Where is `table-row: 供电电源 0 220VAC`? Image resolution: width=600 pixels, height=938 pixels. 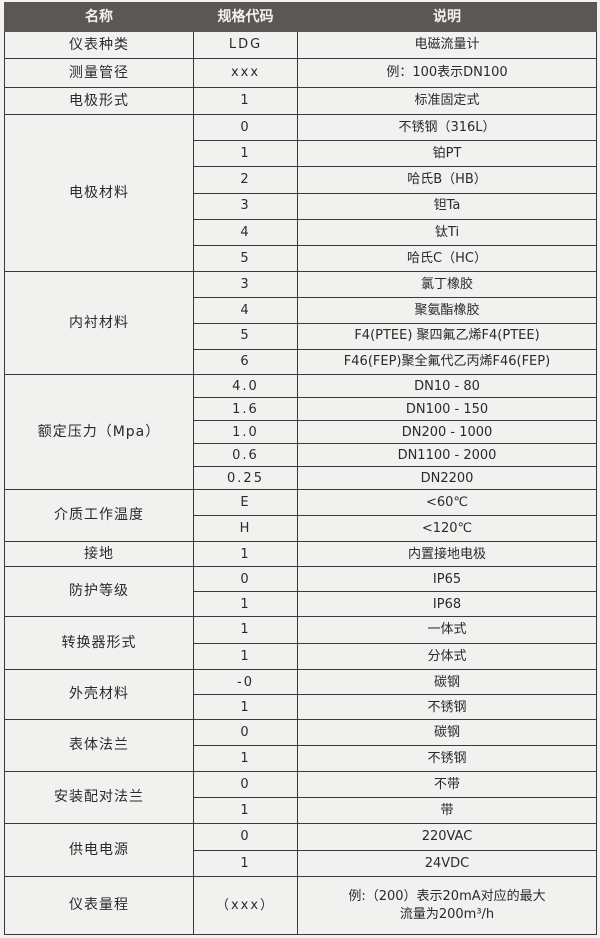
table-row: 供电电源 0 220VAC is located at coordinates (300, 850).